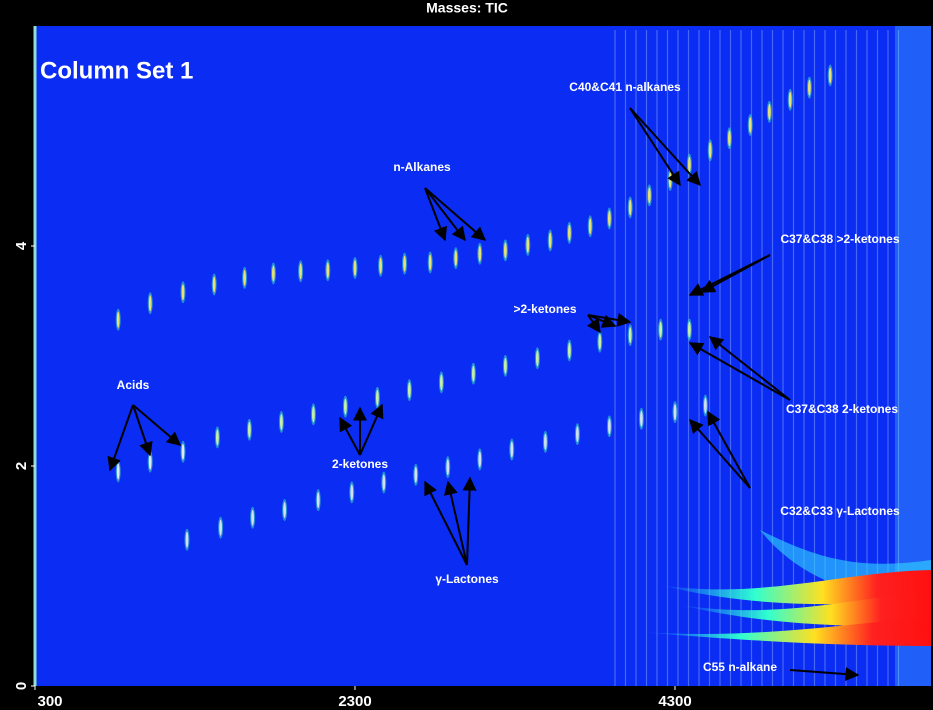 This screenshot has height=710, width=933. Describe the element at coordinates (840, 511) in the screenshot. I see `annotation: C32&C33 γ-Lactones` at that location.